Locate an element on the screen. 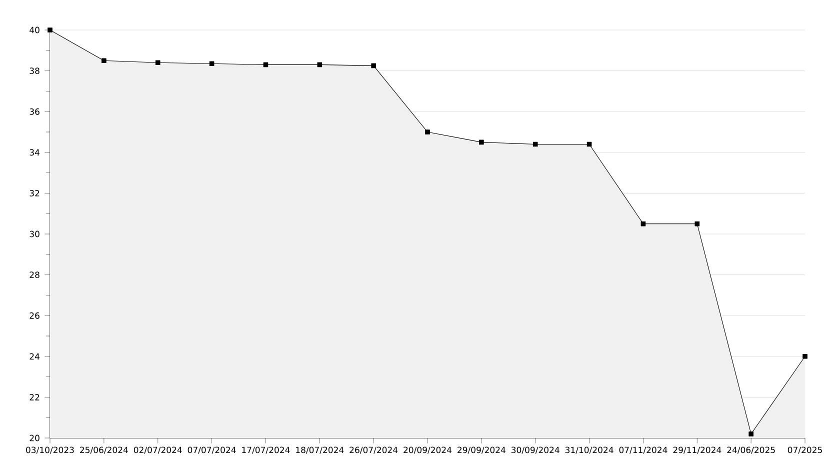 The image size is (834, 468). x-tick-label: 31/10/2024 is located at coordinates (589, 450).